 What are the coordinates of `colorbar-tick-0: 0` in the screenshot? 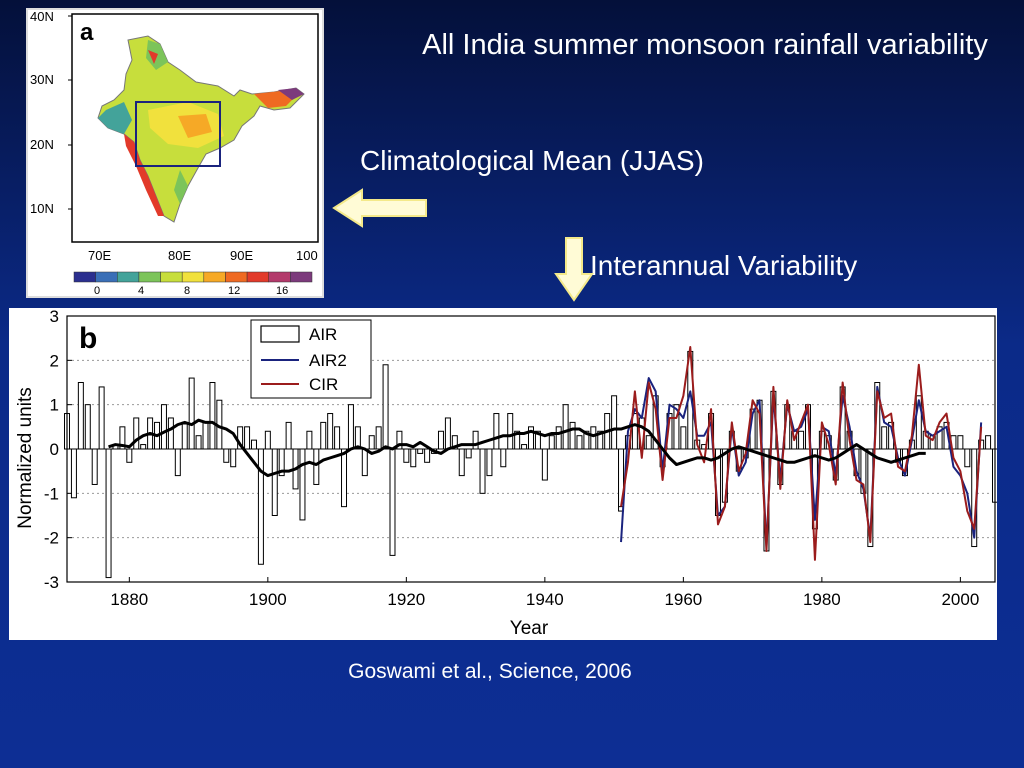 It's located at (97, 290).